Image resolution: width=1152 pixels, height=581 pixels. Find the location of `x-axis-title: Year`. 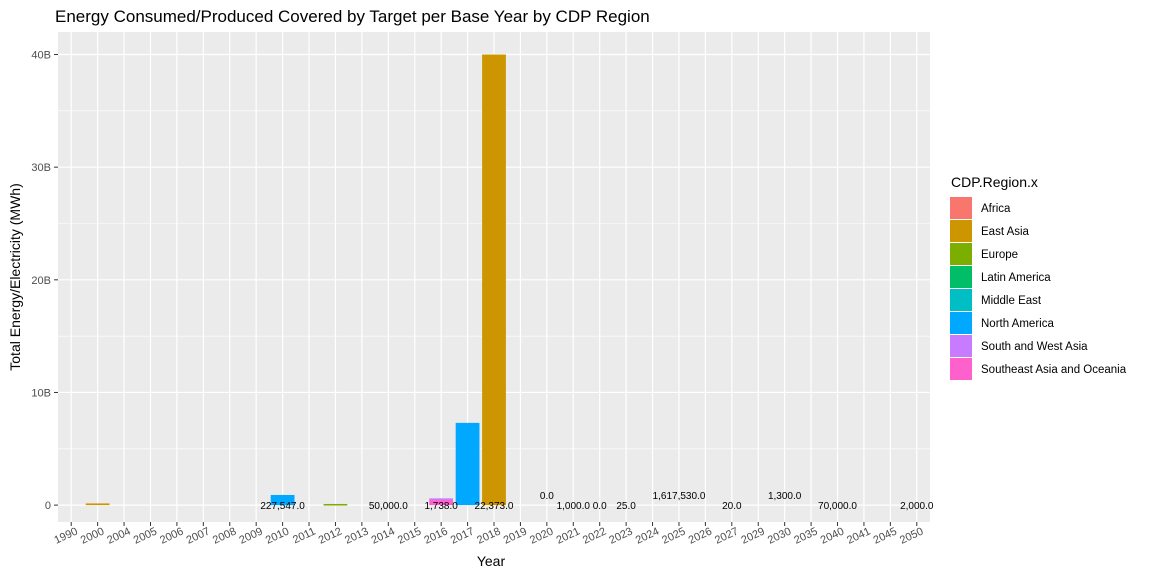

x-axis-title: Year is located at coordinates (491, 561).